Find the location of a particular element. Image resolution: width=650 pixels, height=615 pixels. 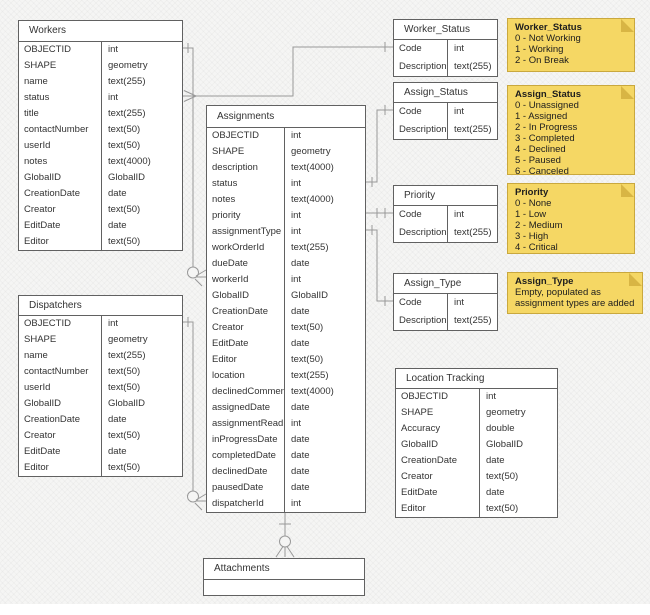

entity-assign-type: Assign_Type Code int Description text(255) is located at coordinates (445, 302).